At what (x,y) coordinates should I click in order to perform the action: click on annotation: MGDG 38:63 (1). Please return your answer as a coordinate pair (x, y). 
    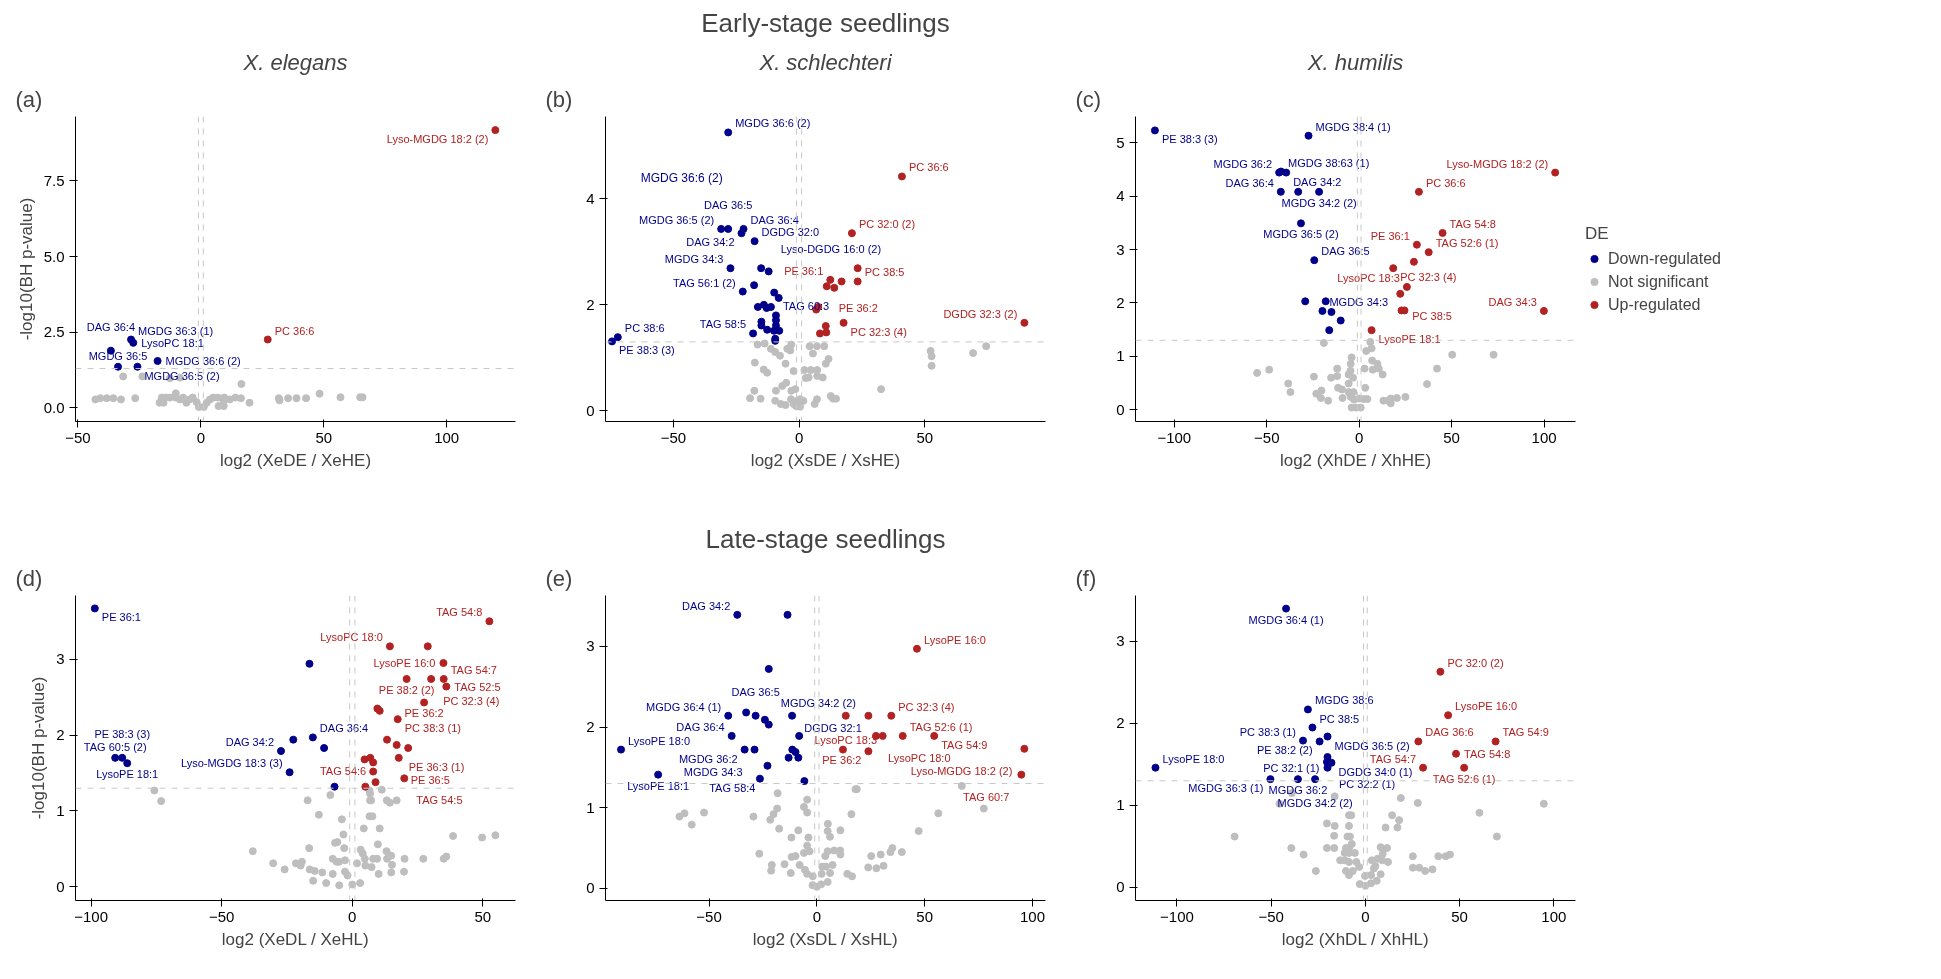
    Looking at the image, I should click on (1329, 162).